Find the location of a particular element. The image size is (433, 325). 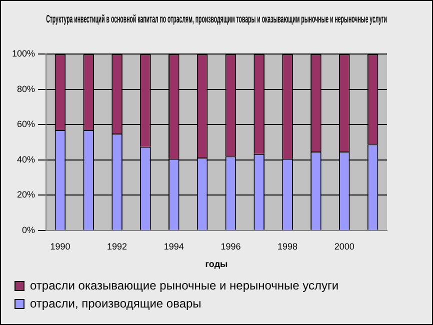

x-tick-label: 1994 is located at coordinates (174, 246).